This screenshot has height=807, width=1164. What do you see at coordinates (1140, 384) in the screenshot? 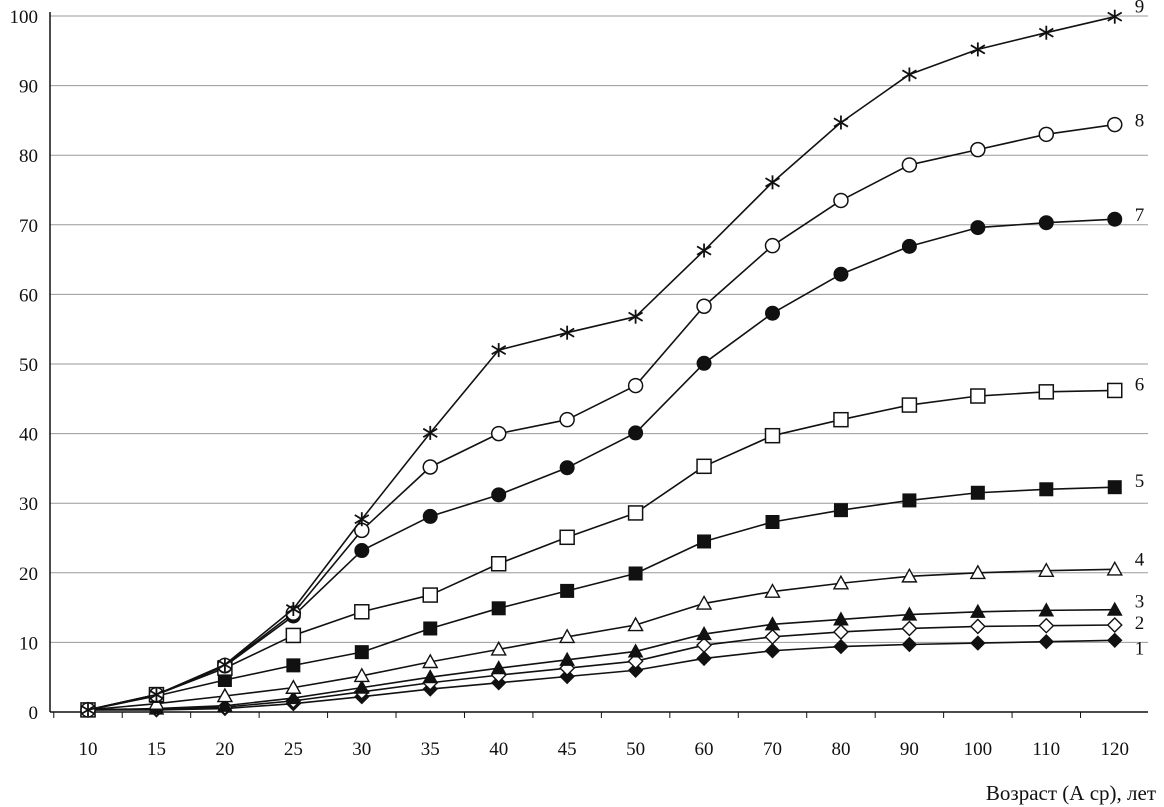
I see `series-label: 6` at bounding box center [1140, 384].